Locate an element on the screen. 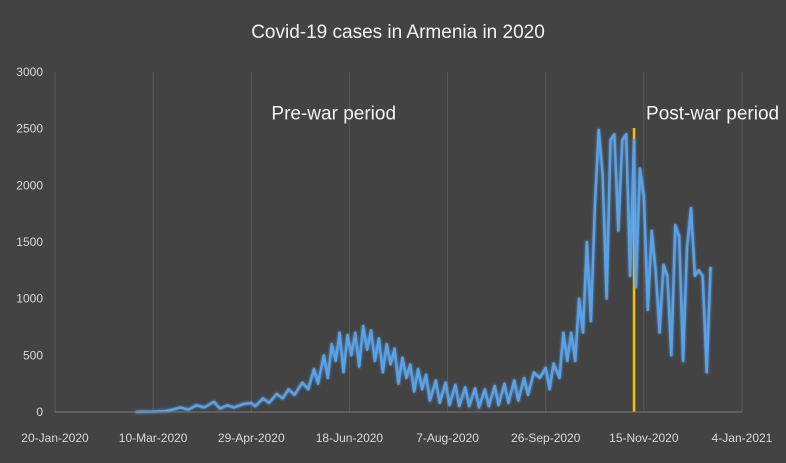 The height and width of the screenshot is (463, 786). y-tick-label: 0 is located at coordinates (39, 412).